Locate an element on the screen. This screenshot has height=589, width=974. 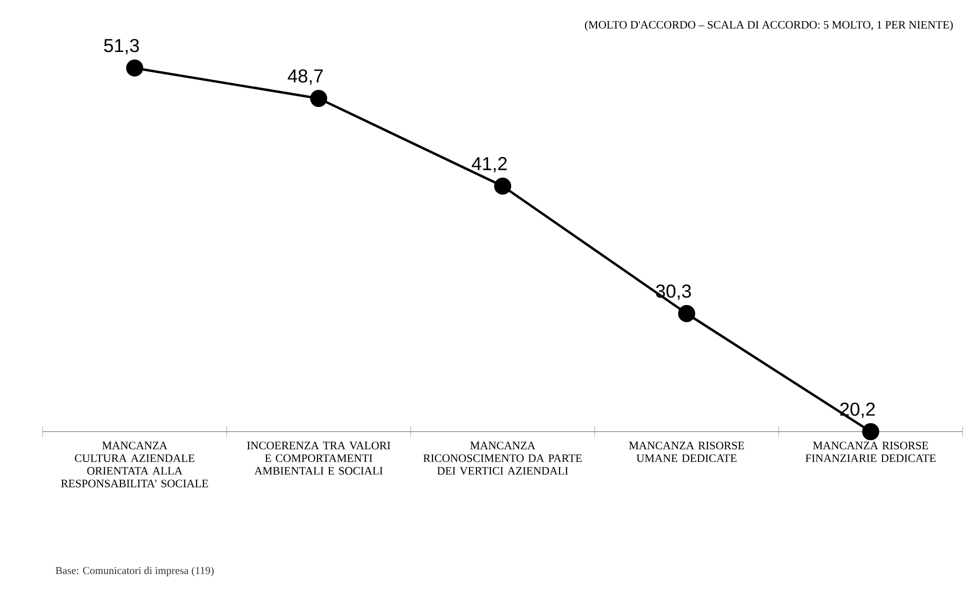
chart-subtitle: (MOLTO D'ACCORDO – SCALA DI ACCORDO: 5 MOLTO, 1 PER NIENTE) is located at coordinates (768, 25).